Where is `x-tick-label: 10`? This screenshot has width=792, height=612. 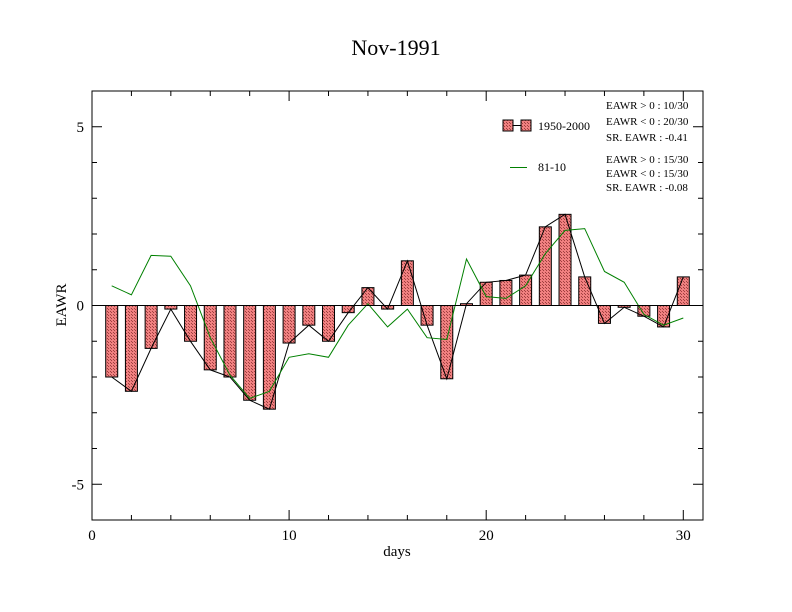
x-tick-label: 10 is located at coordinates (289, 536).